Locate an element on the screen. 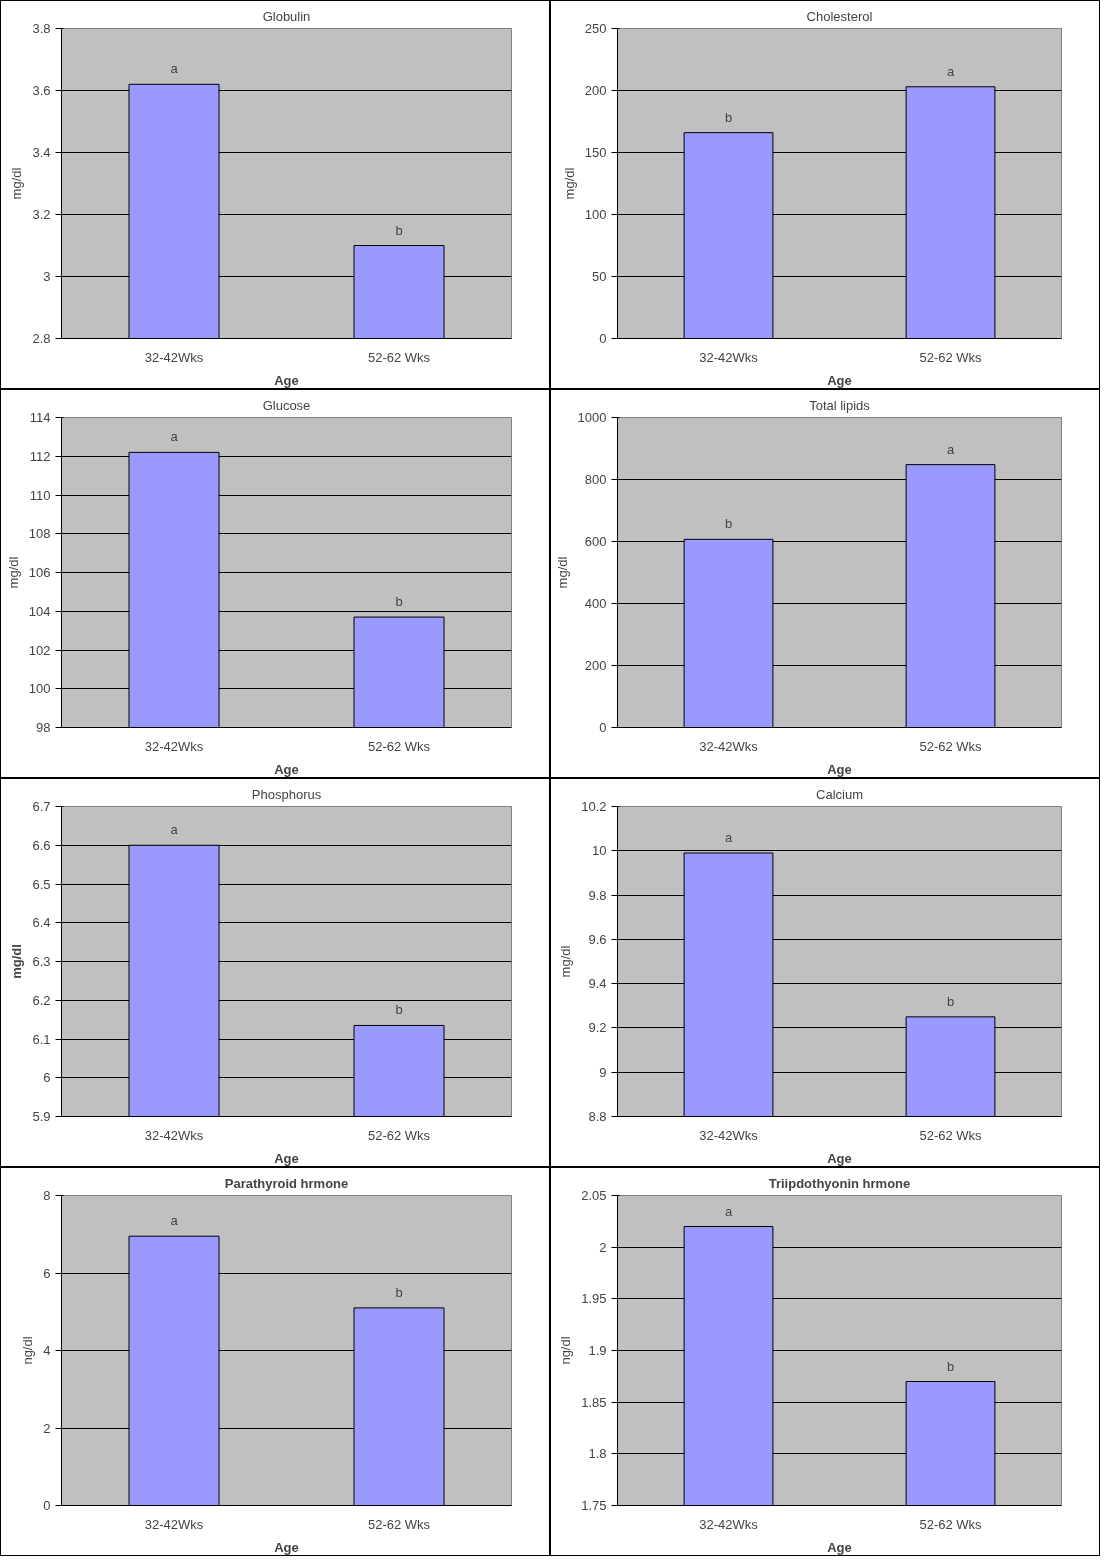 The width and height of the screenshot is (1104, 1567). y-tick-label: 108 is located at coordinates (39, 534).